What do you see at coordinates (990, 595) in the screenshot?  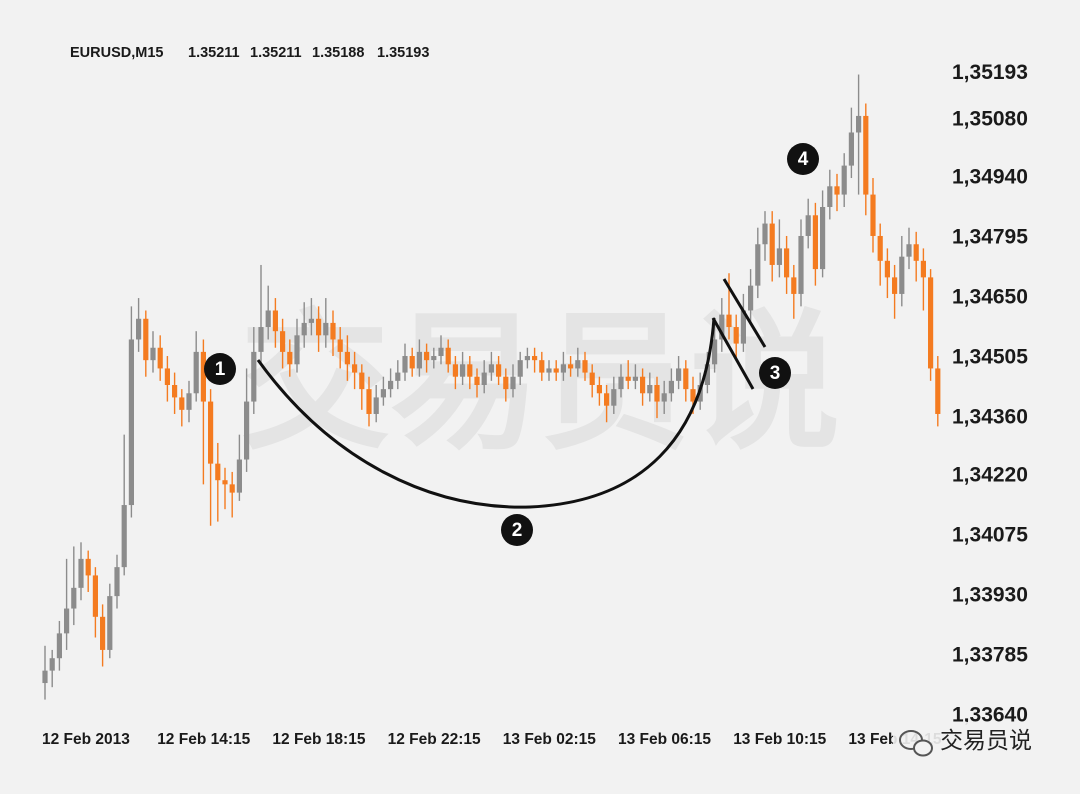 I see `y-tick-label: 1,33930` at bounding box center [990, 595].